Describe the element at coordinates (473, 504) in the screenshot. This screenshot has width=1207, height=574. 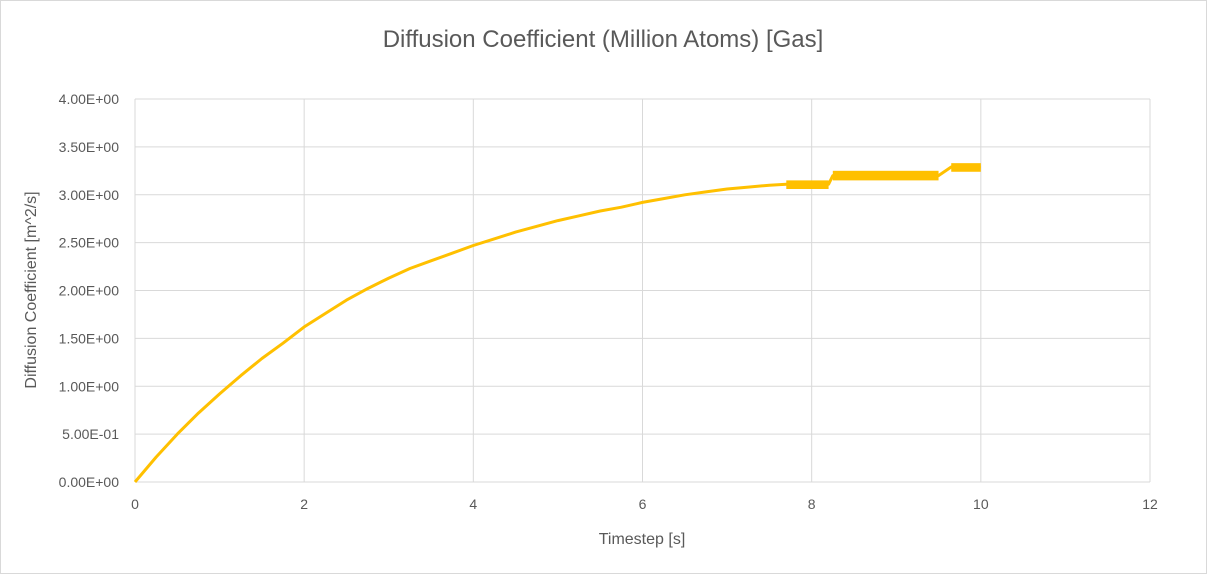
I see `x-tick-label: 4` at that location.